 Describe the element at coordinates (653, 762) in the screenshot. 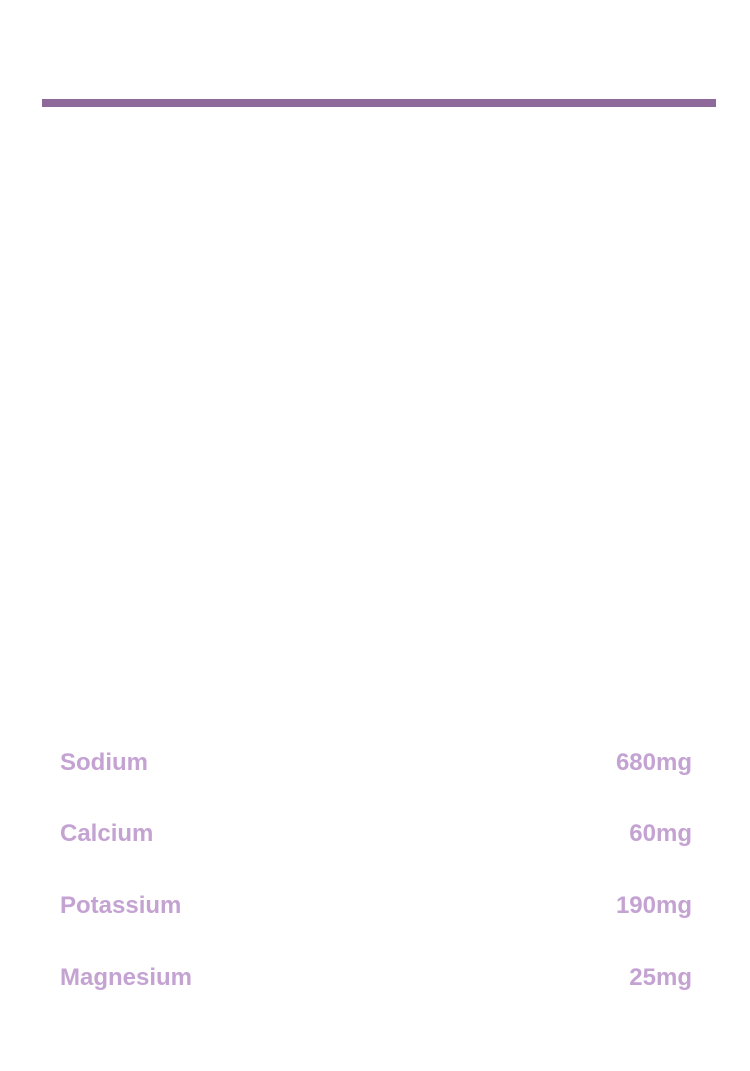

I see `nutrient-value: 680mg` at that location.